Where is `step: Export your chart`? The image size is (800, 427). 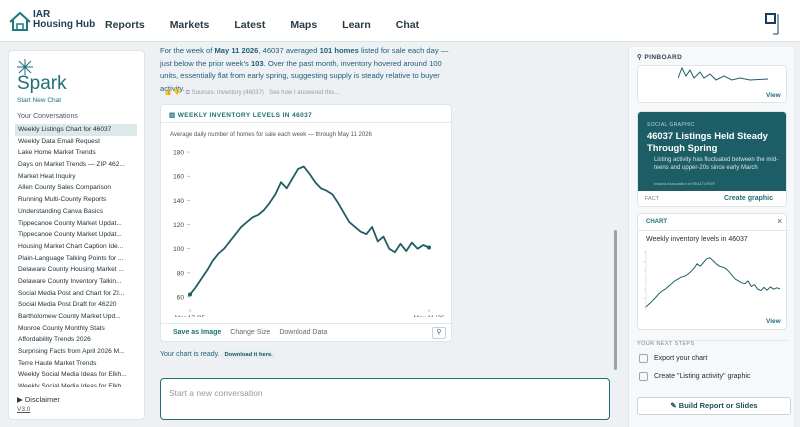 step: Export your chart is located at coordinates (694, 358).